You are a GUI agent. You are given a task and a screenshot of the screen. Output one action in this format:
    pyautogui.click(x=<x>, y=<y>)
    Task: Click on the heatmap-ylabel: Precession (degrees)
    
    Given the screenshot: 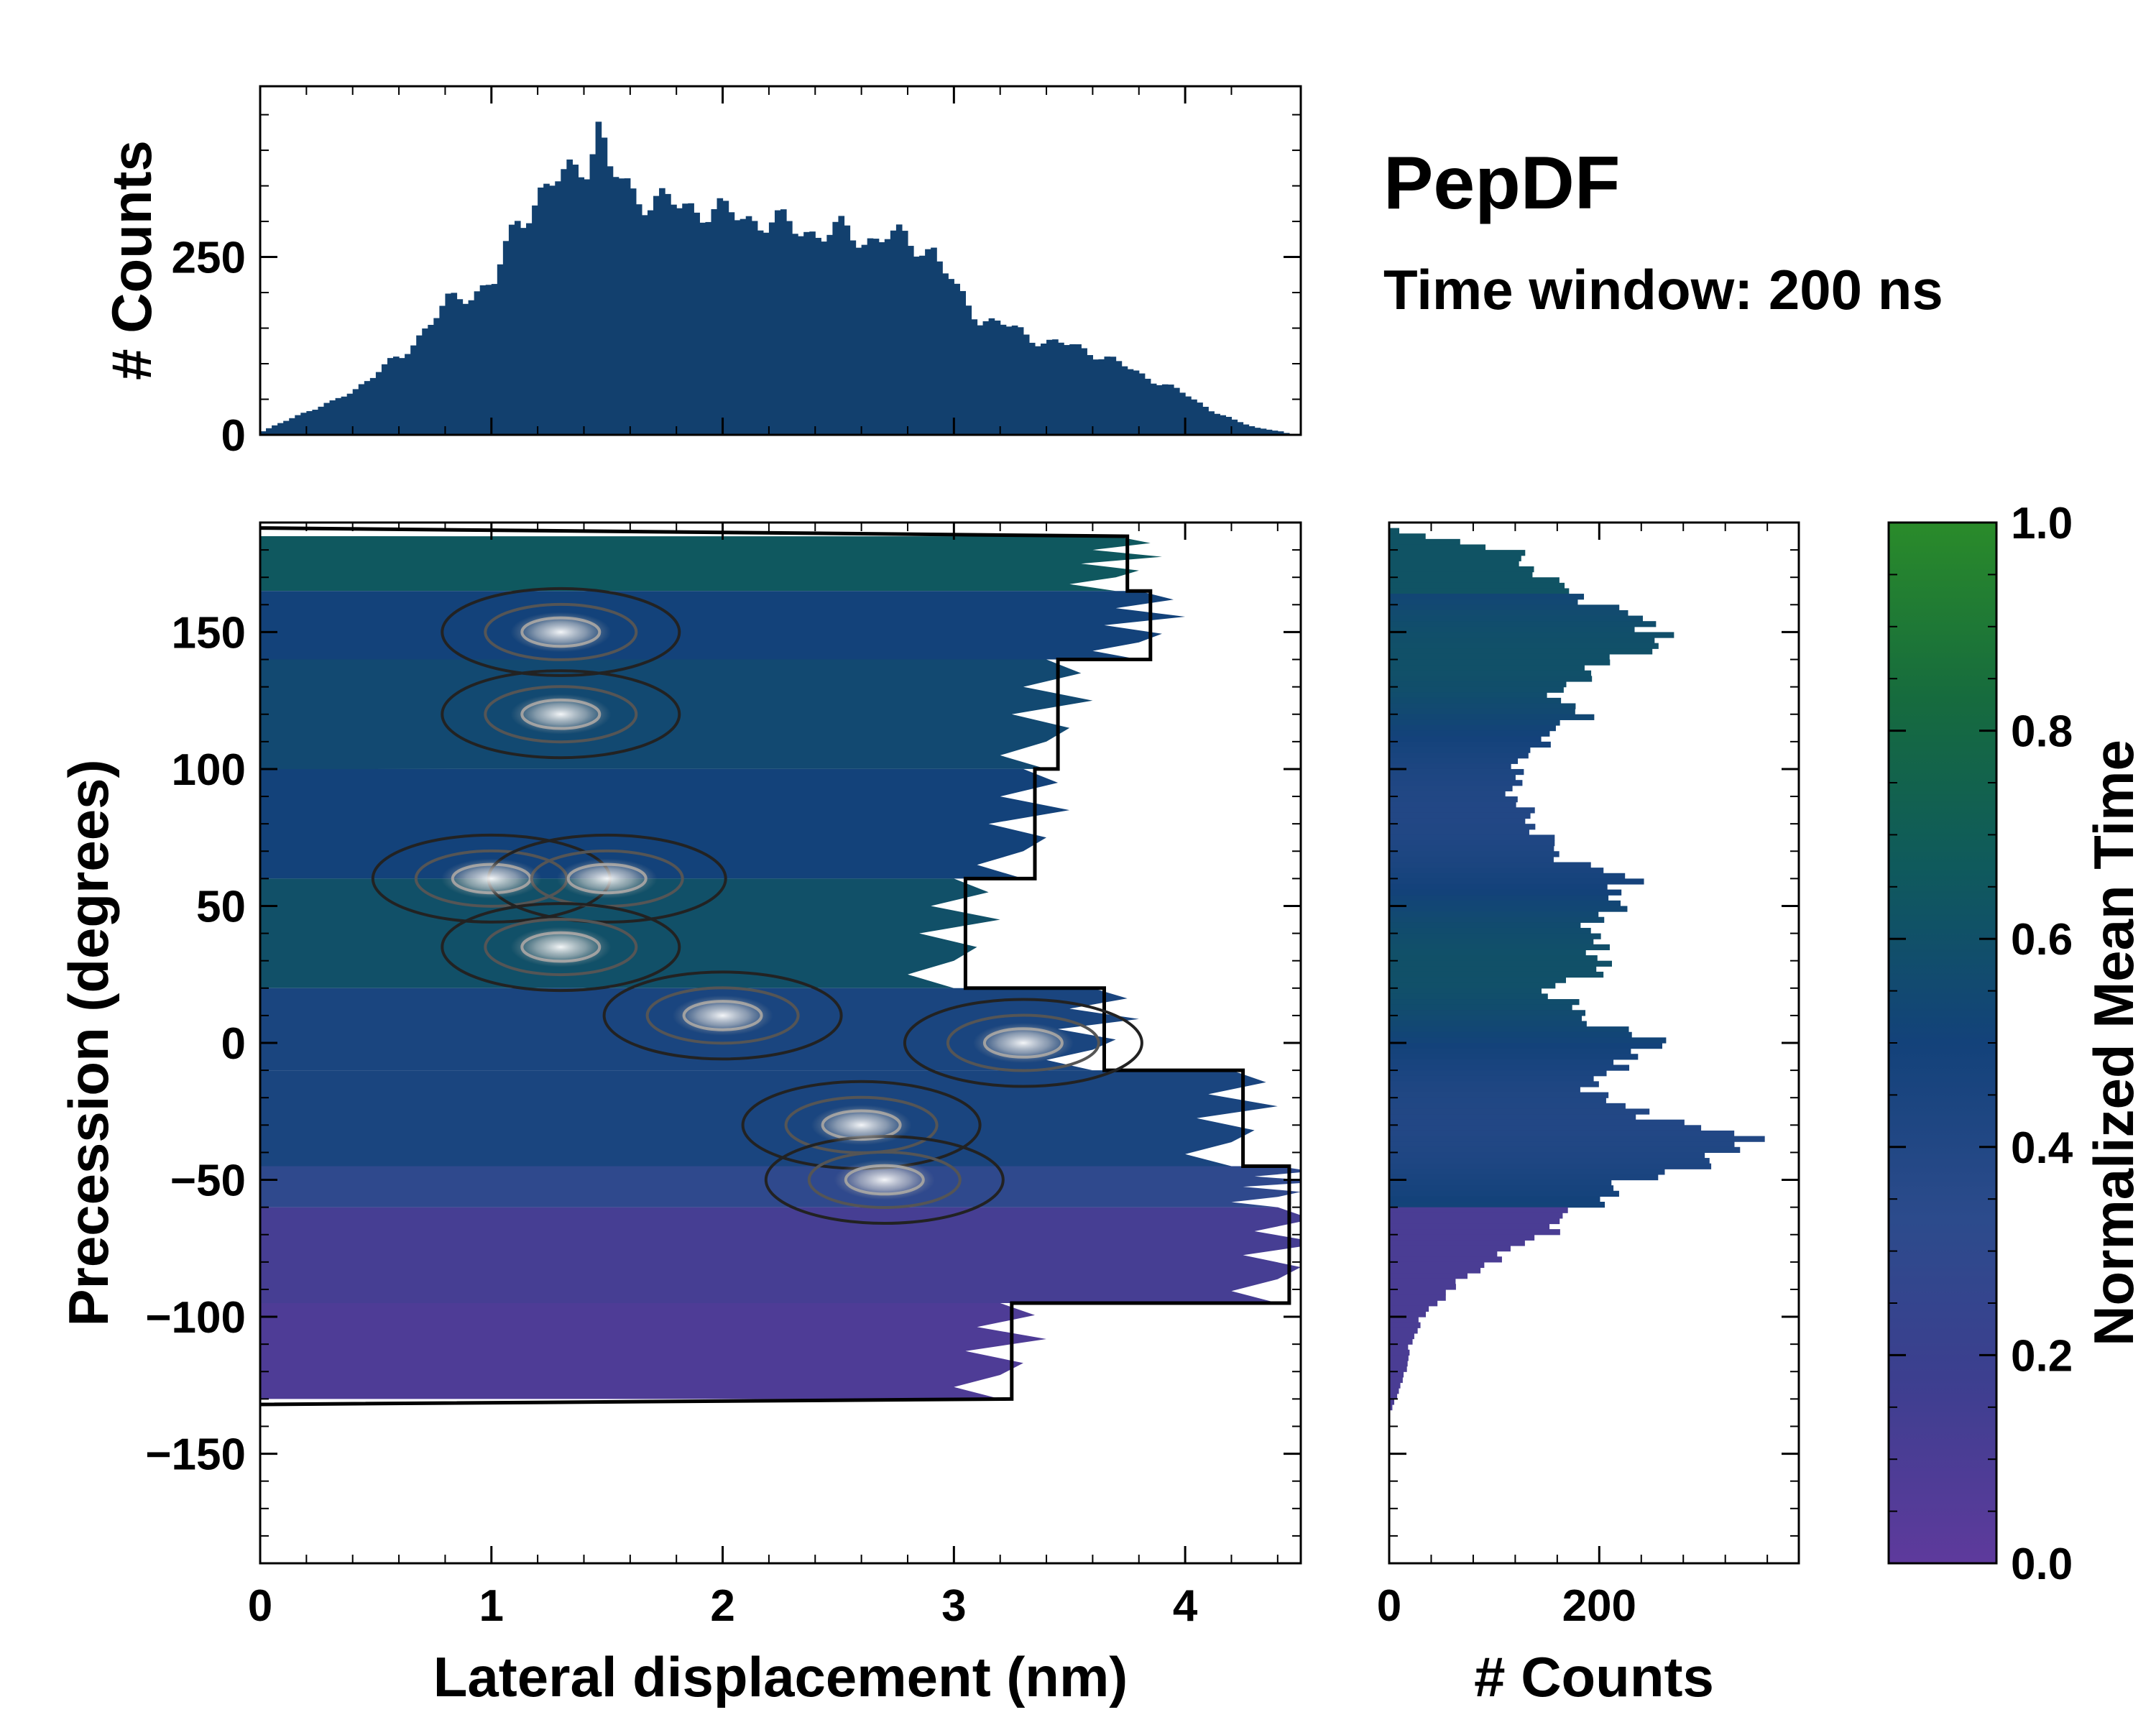 What is the action you would take?
    pyautogui.click(x=88, y=1042)
    